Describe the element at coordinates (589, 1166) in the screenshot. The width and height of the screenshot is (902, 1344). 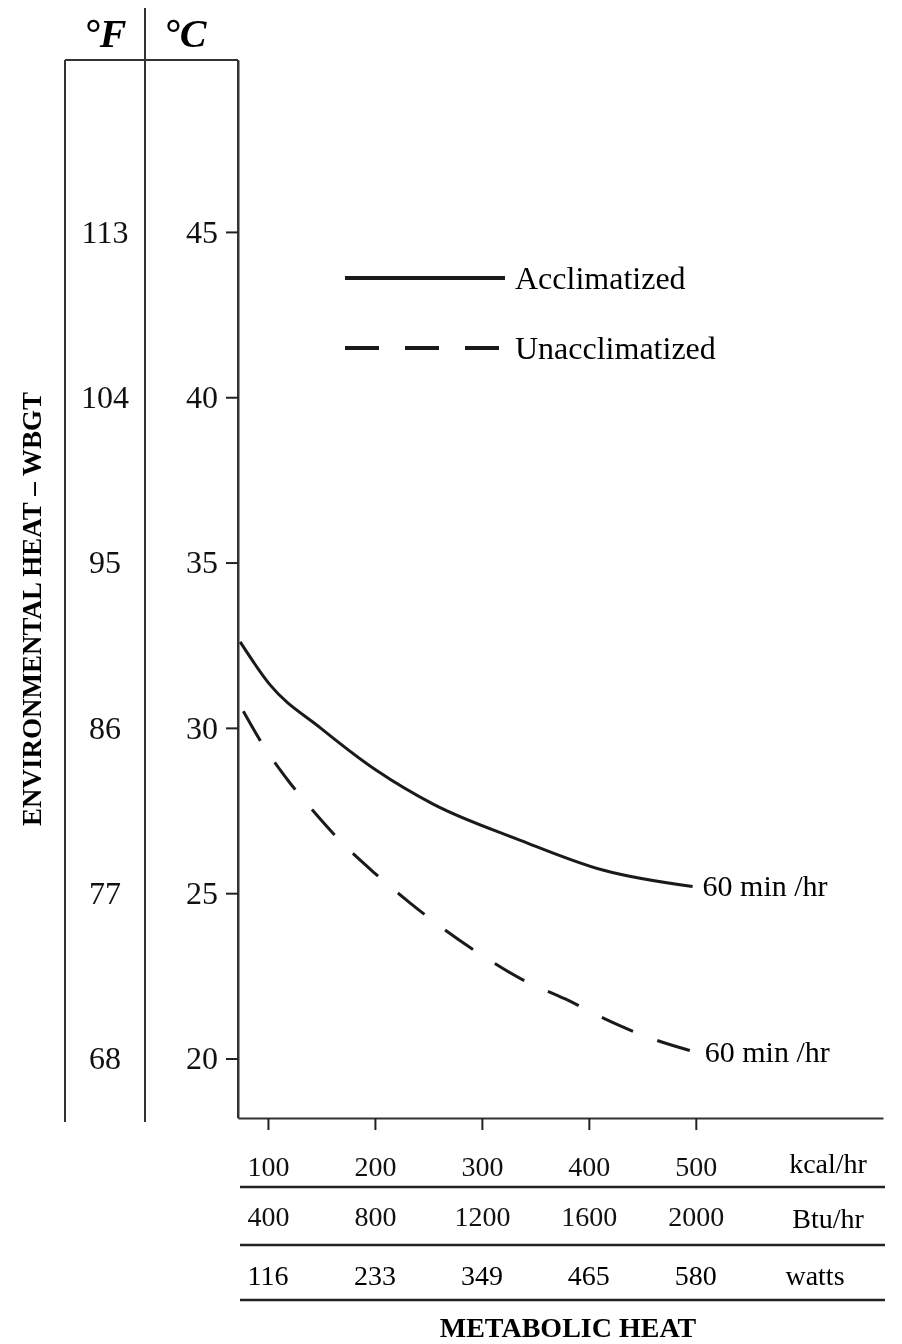
I see `x-tick-label: 400` at that location.